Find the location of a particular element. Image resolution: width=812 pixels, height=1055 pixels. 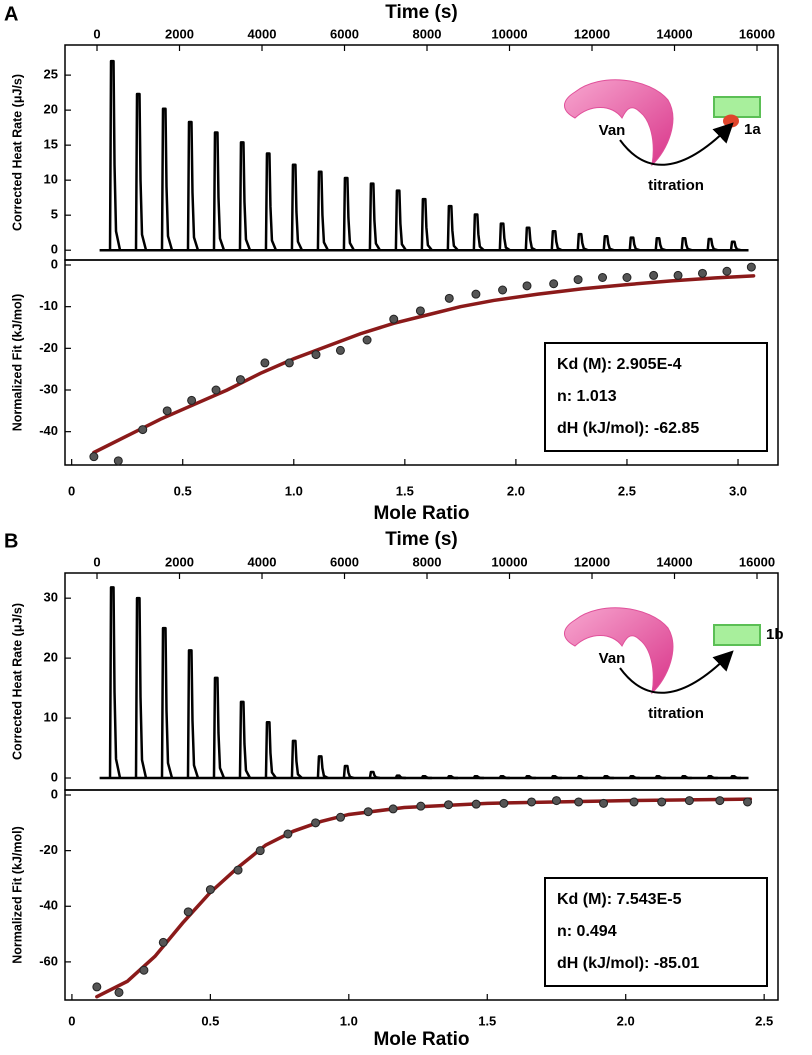

panel-label: B is located at coordinates (11, 541).